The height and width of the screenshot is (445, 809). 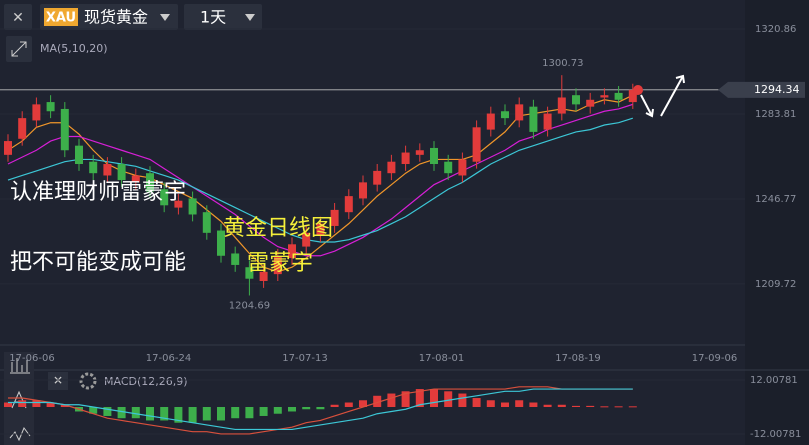 What do you see at coordinates (249, 305) in the screenshot?
I see `low-label: 1204.69` at bounding box center [249, 305].